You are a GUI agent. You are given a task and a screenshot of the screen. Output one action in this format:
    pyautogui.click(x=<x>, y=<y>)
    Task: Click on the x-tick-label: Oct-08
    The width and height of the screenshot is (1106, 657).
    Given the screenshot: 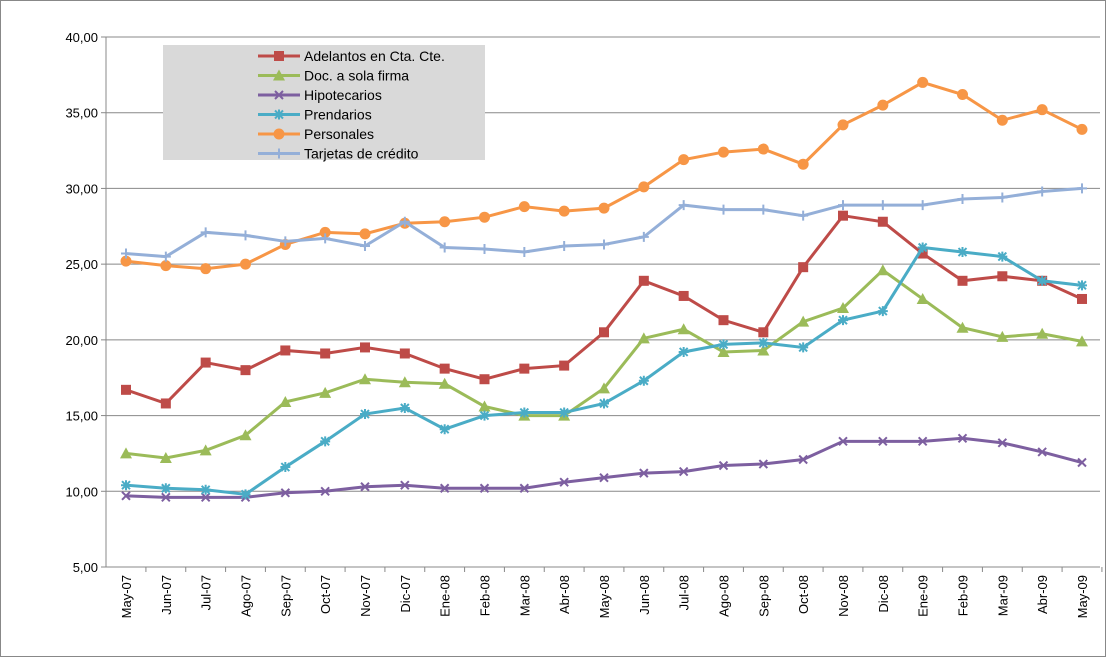 What is the action you would take?
    pyautogui.click(x=803, y=594)
    